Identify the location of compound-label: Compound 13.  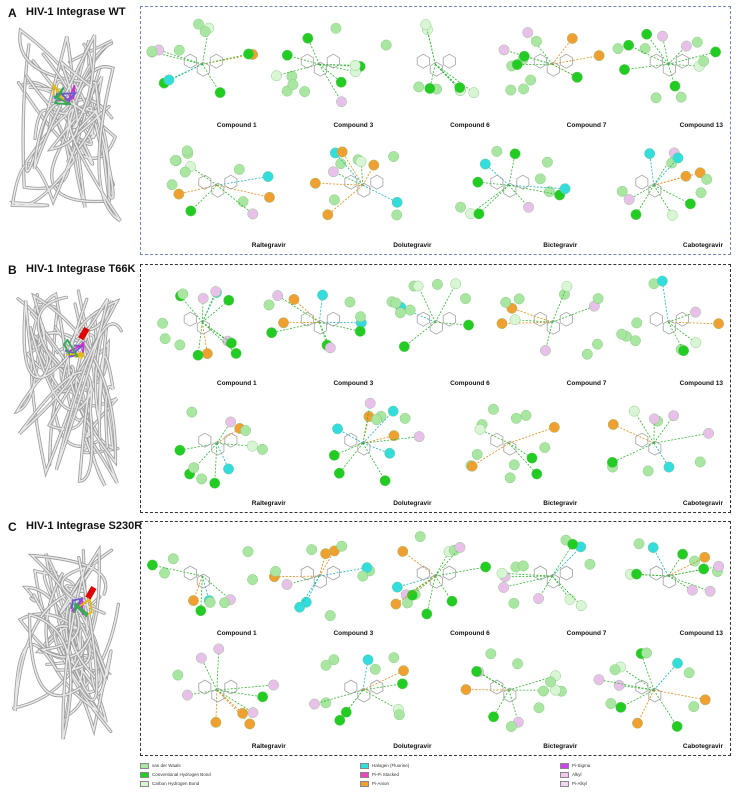
(701, 125).